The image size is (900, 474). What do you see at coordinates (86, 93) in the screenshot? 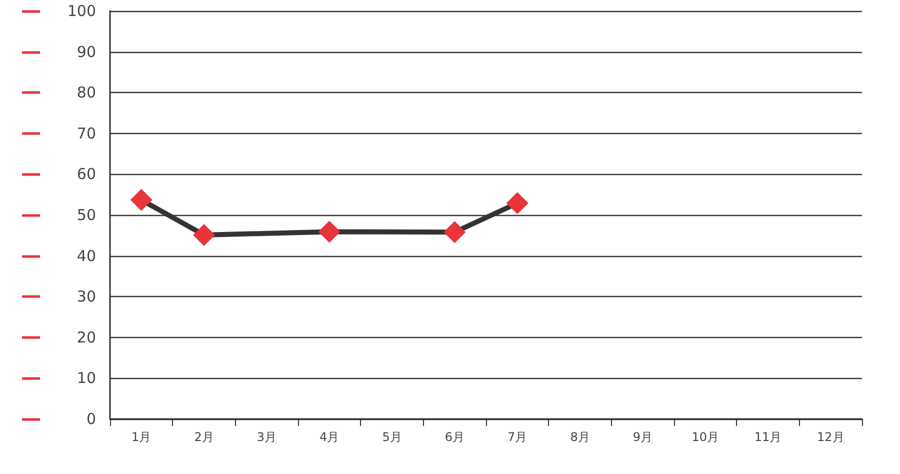
I see `y-tick-label: 80` at bounding box center [86, 93].